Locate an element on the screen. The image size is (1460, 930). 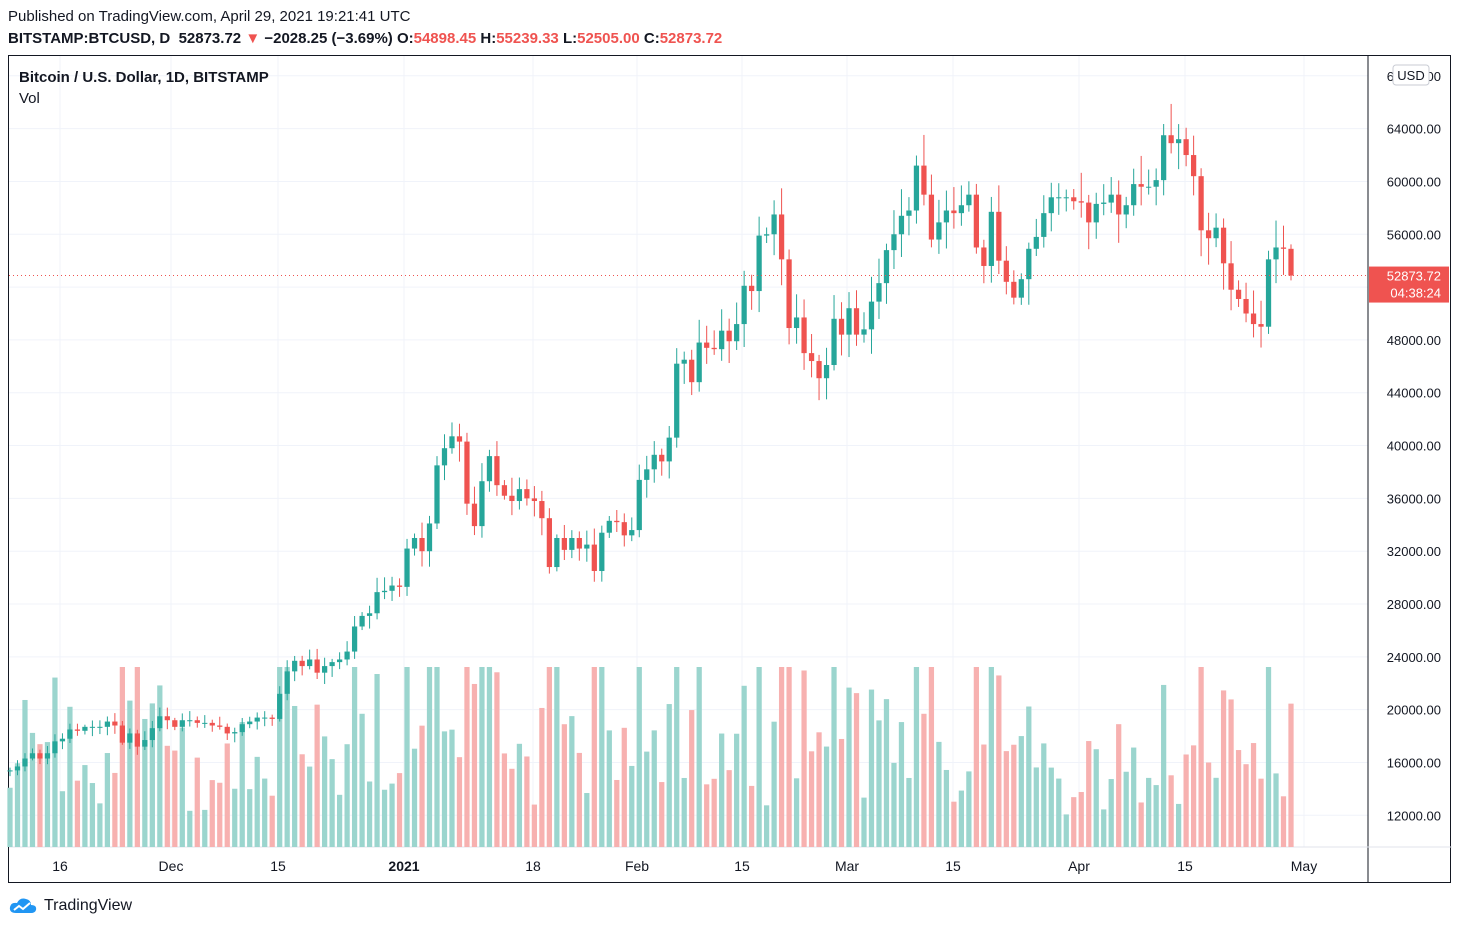
low-label: L: is located at coordinates (570, 38).